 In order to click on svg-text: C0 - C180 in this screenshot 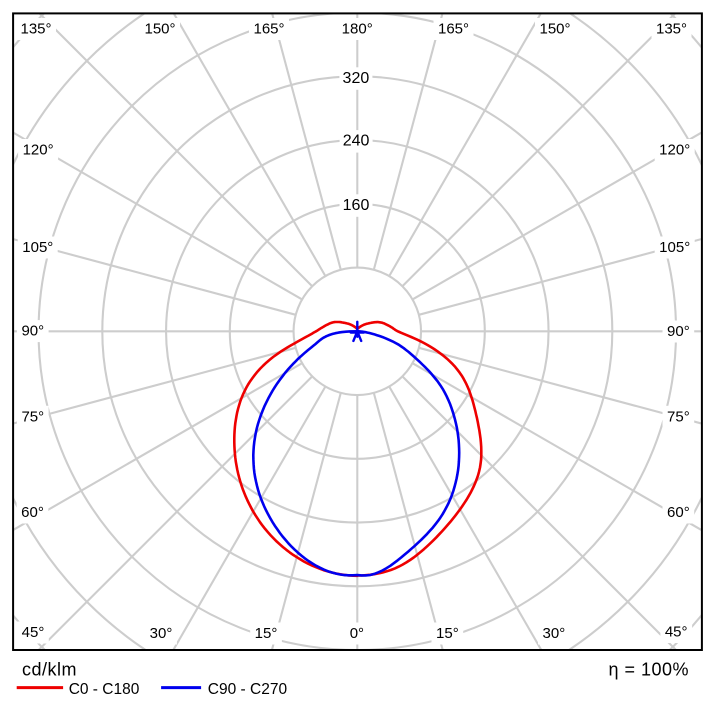, I will do `click(104, 689)`.